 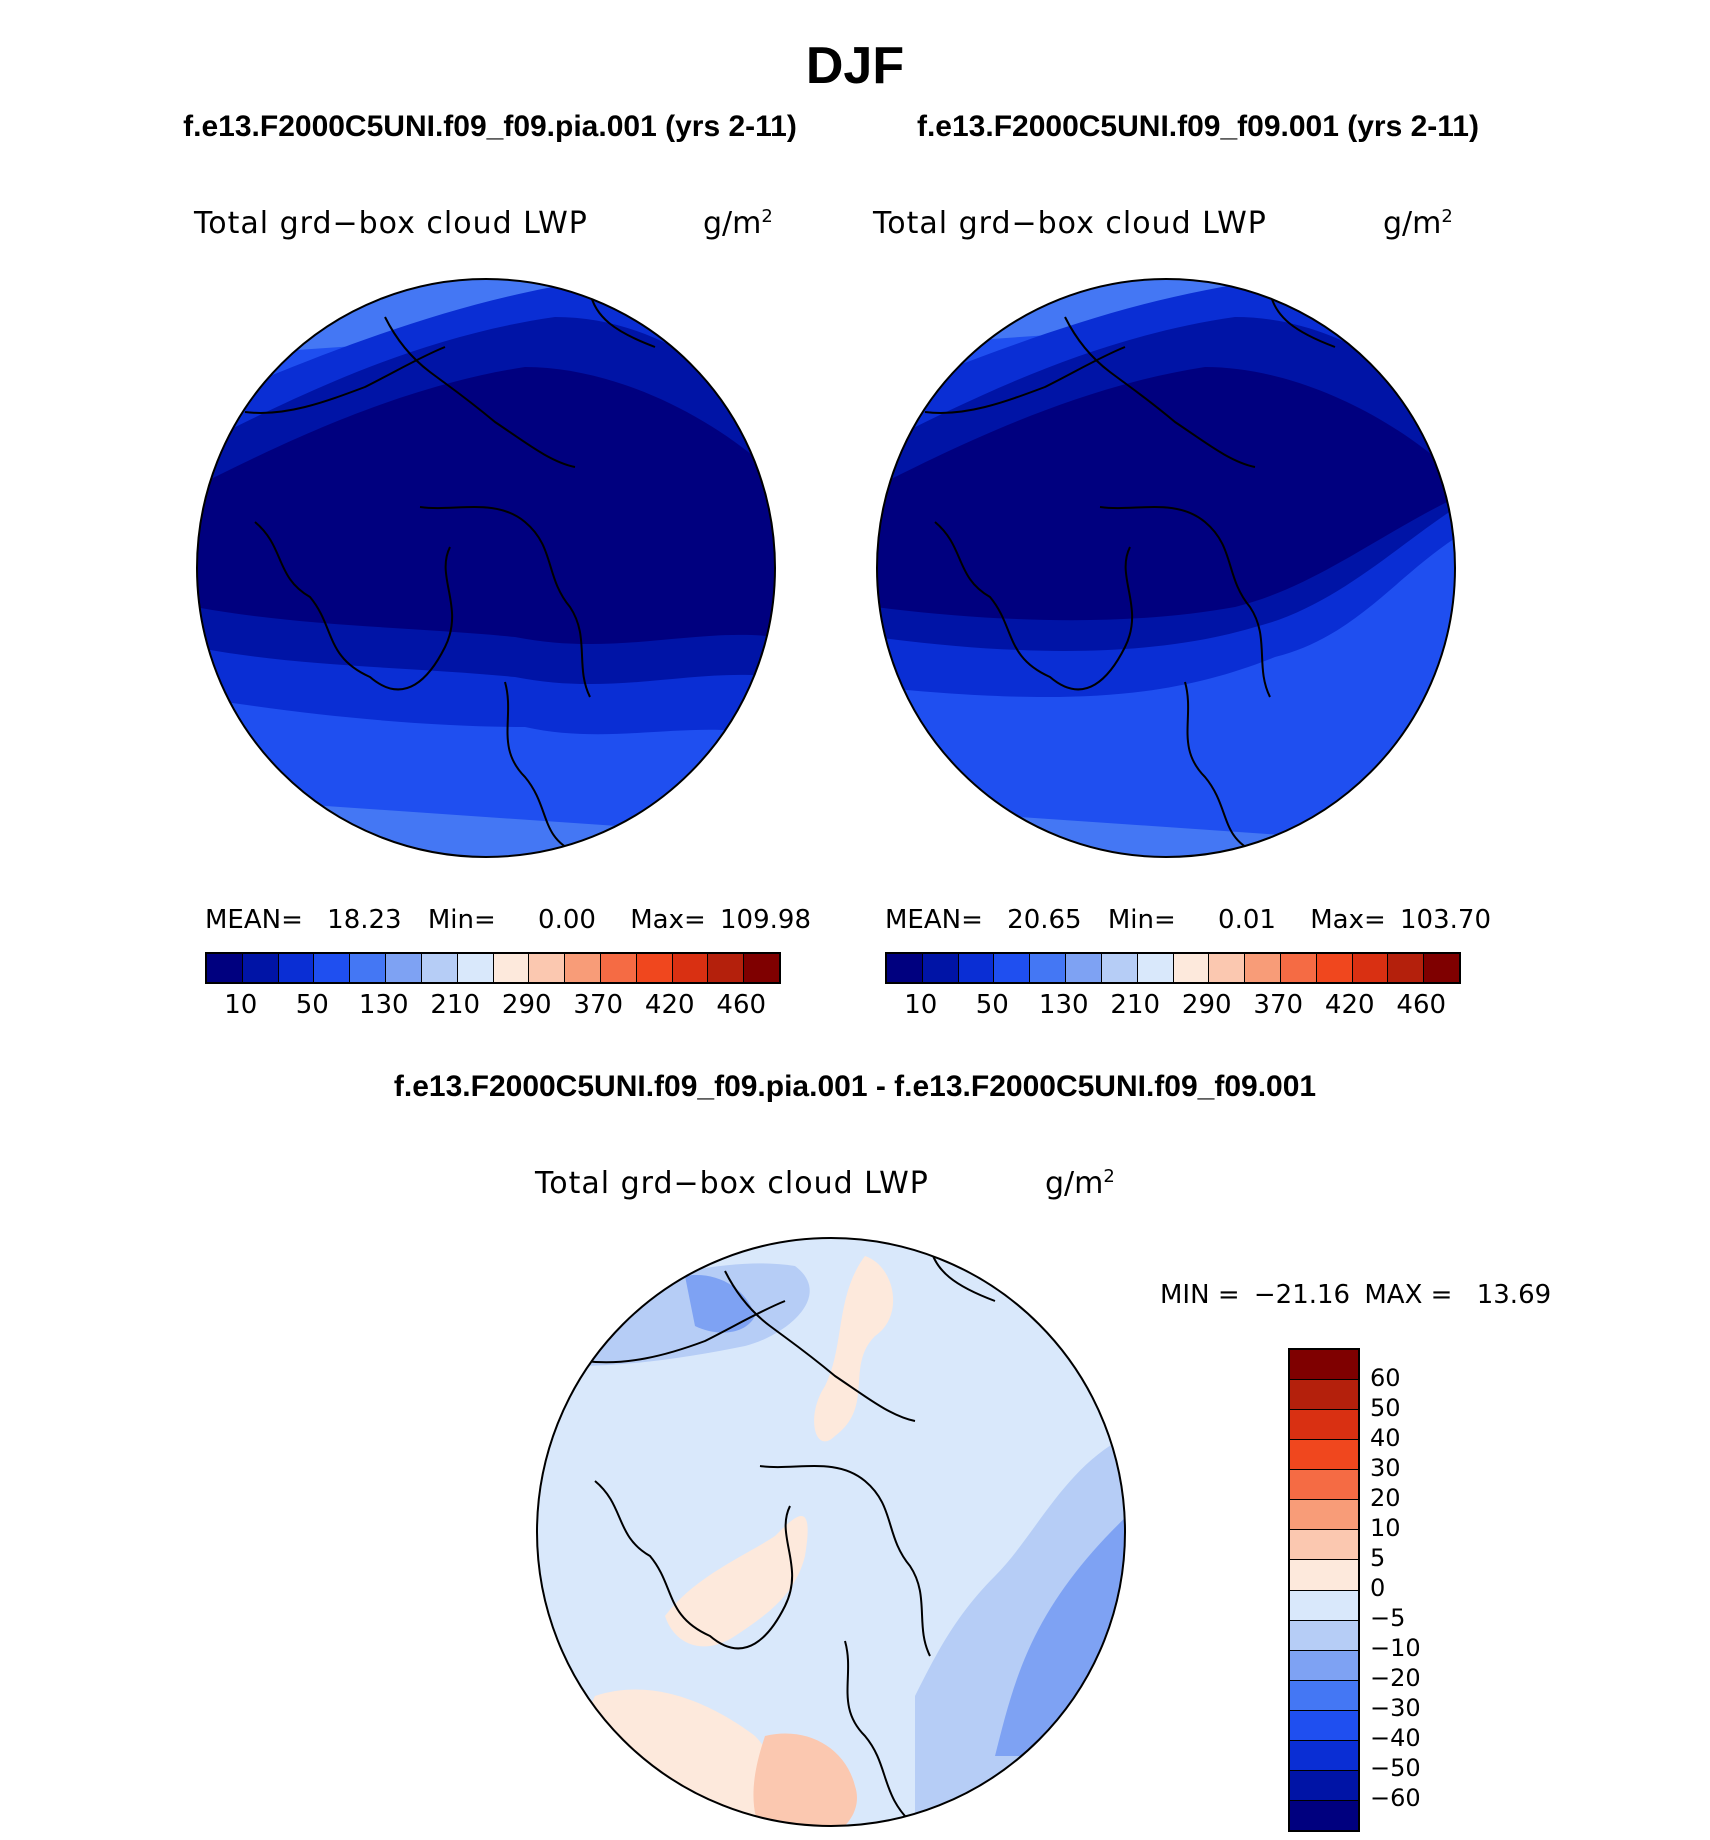 I want to click on diff-colorbar-tick-label: 30, so click(x=1385, y=1468).